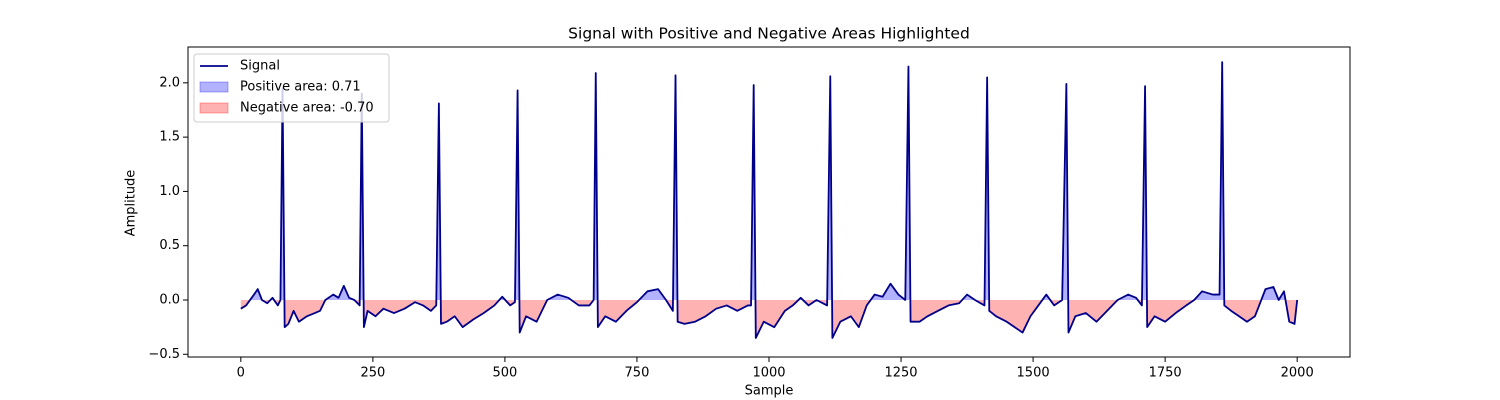 This screenshot has width=1500, height=400. I want to click on x-tick-label: 2000, so click(1297, 373).